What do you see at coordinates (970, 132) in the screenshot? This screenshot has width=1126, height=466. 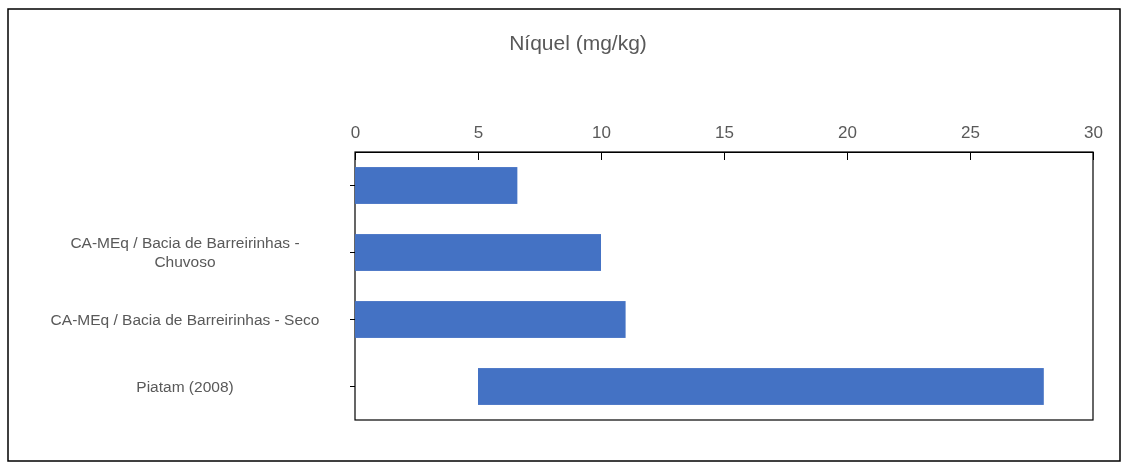 I see `x-tick-label: 25` at bounding box center [970, 132].